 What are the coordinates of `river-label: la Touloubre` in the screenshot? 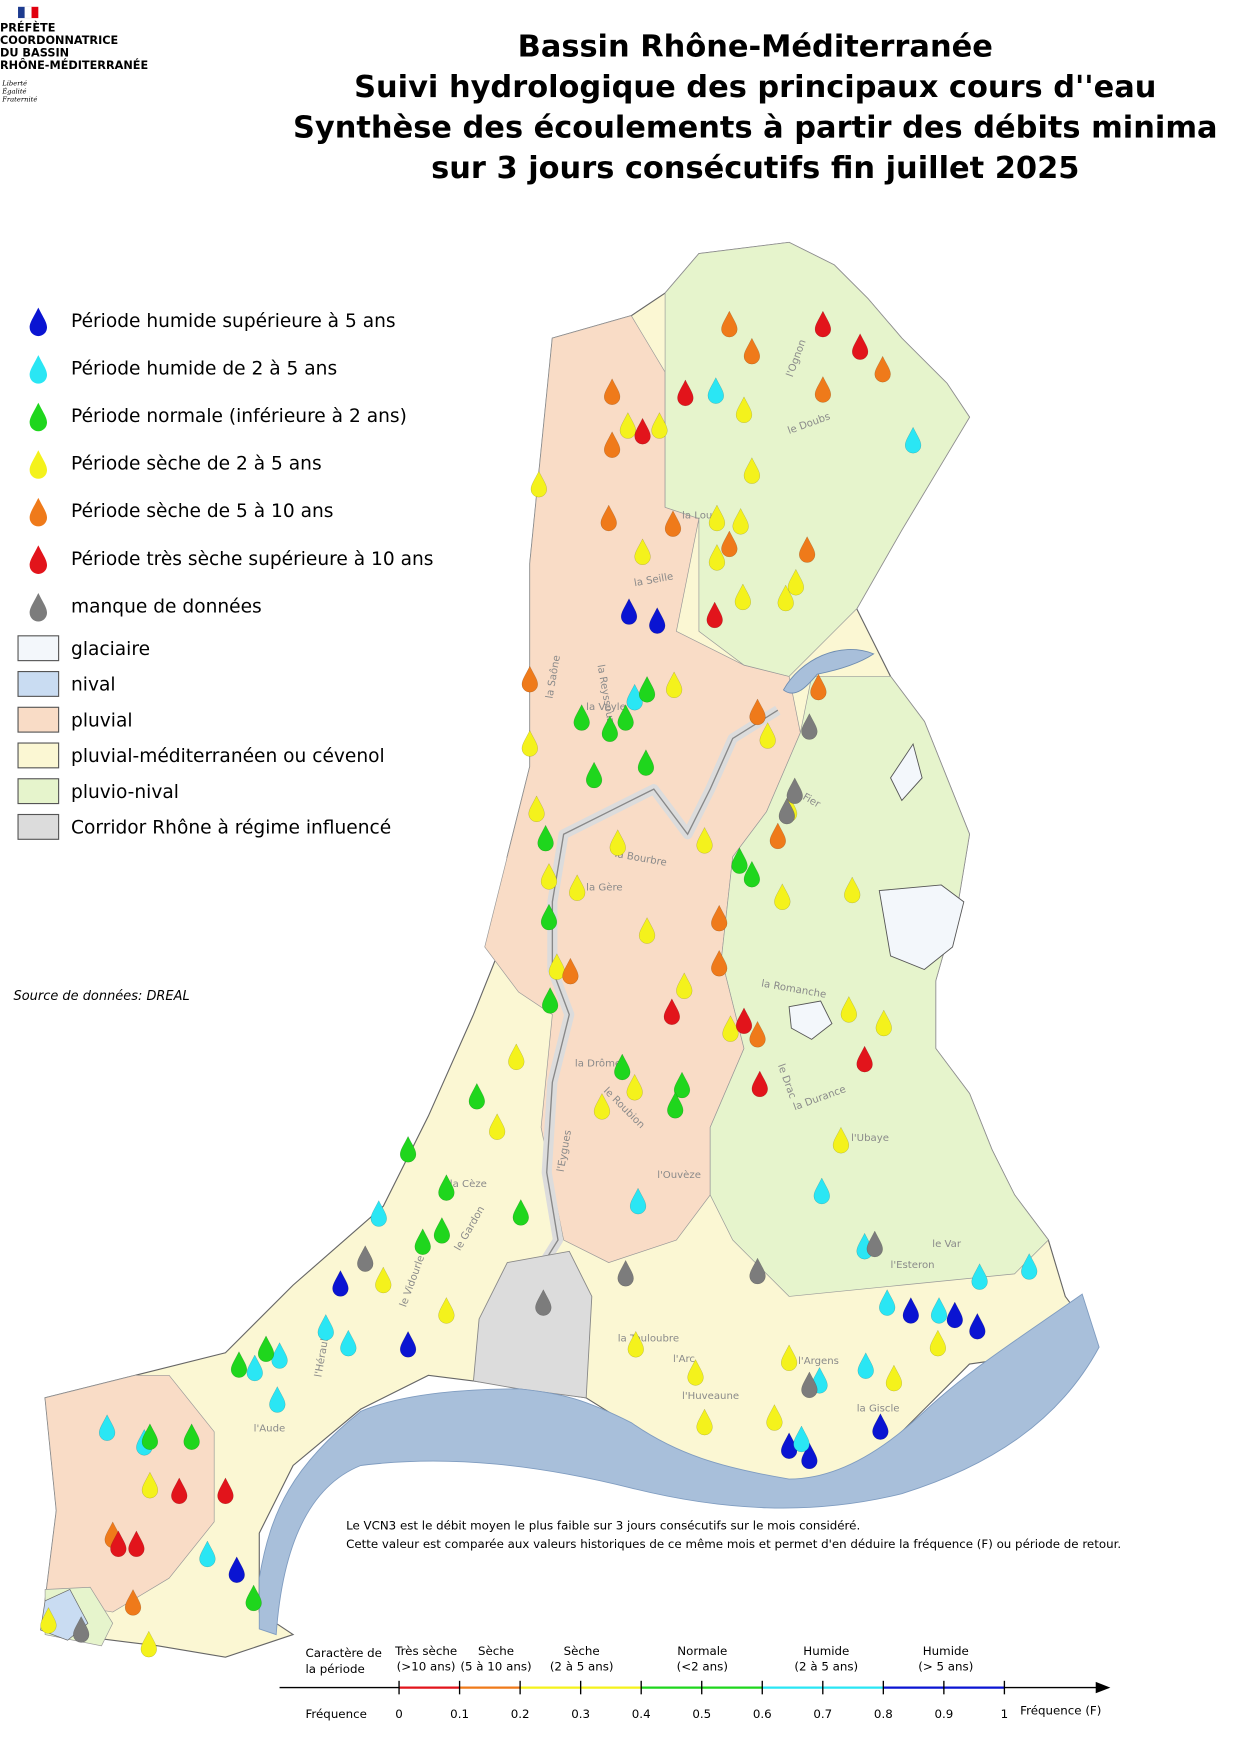 It's located at (648, 1339).